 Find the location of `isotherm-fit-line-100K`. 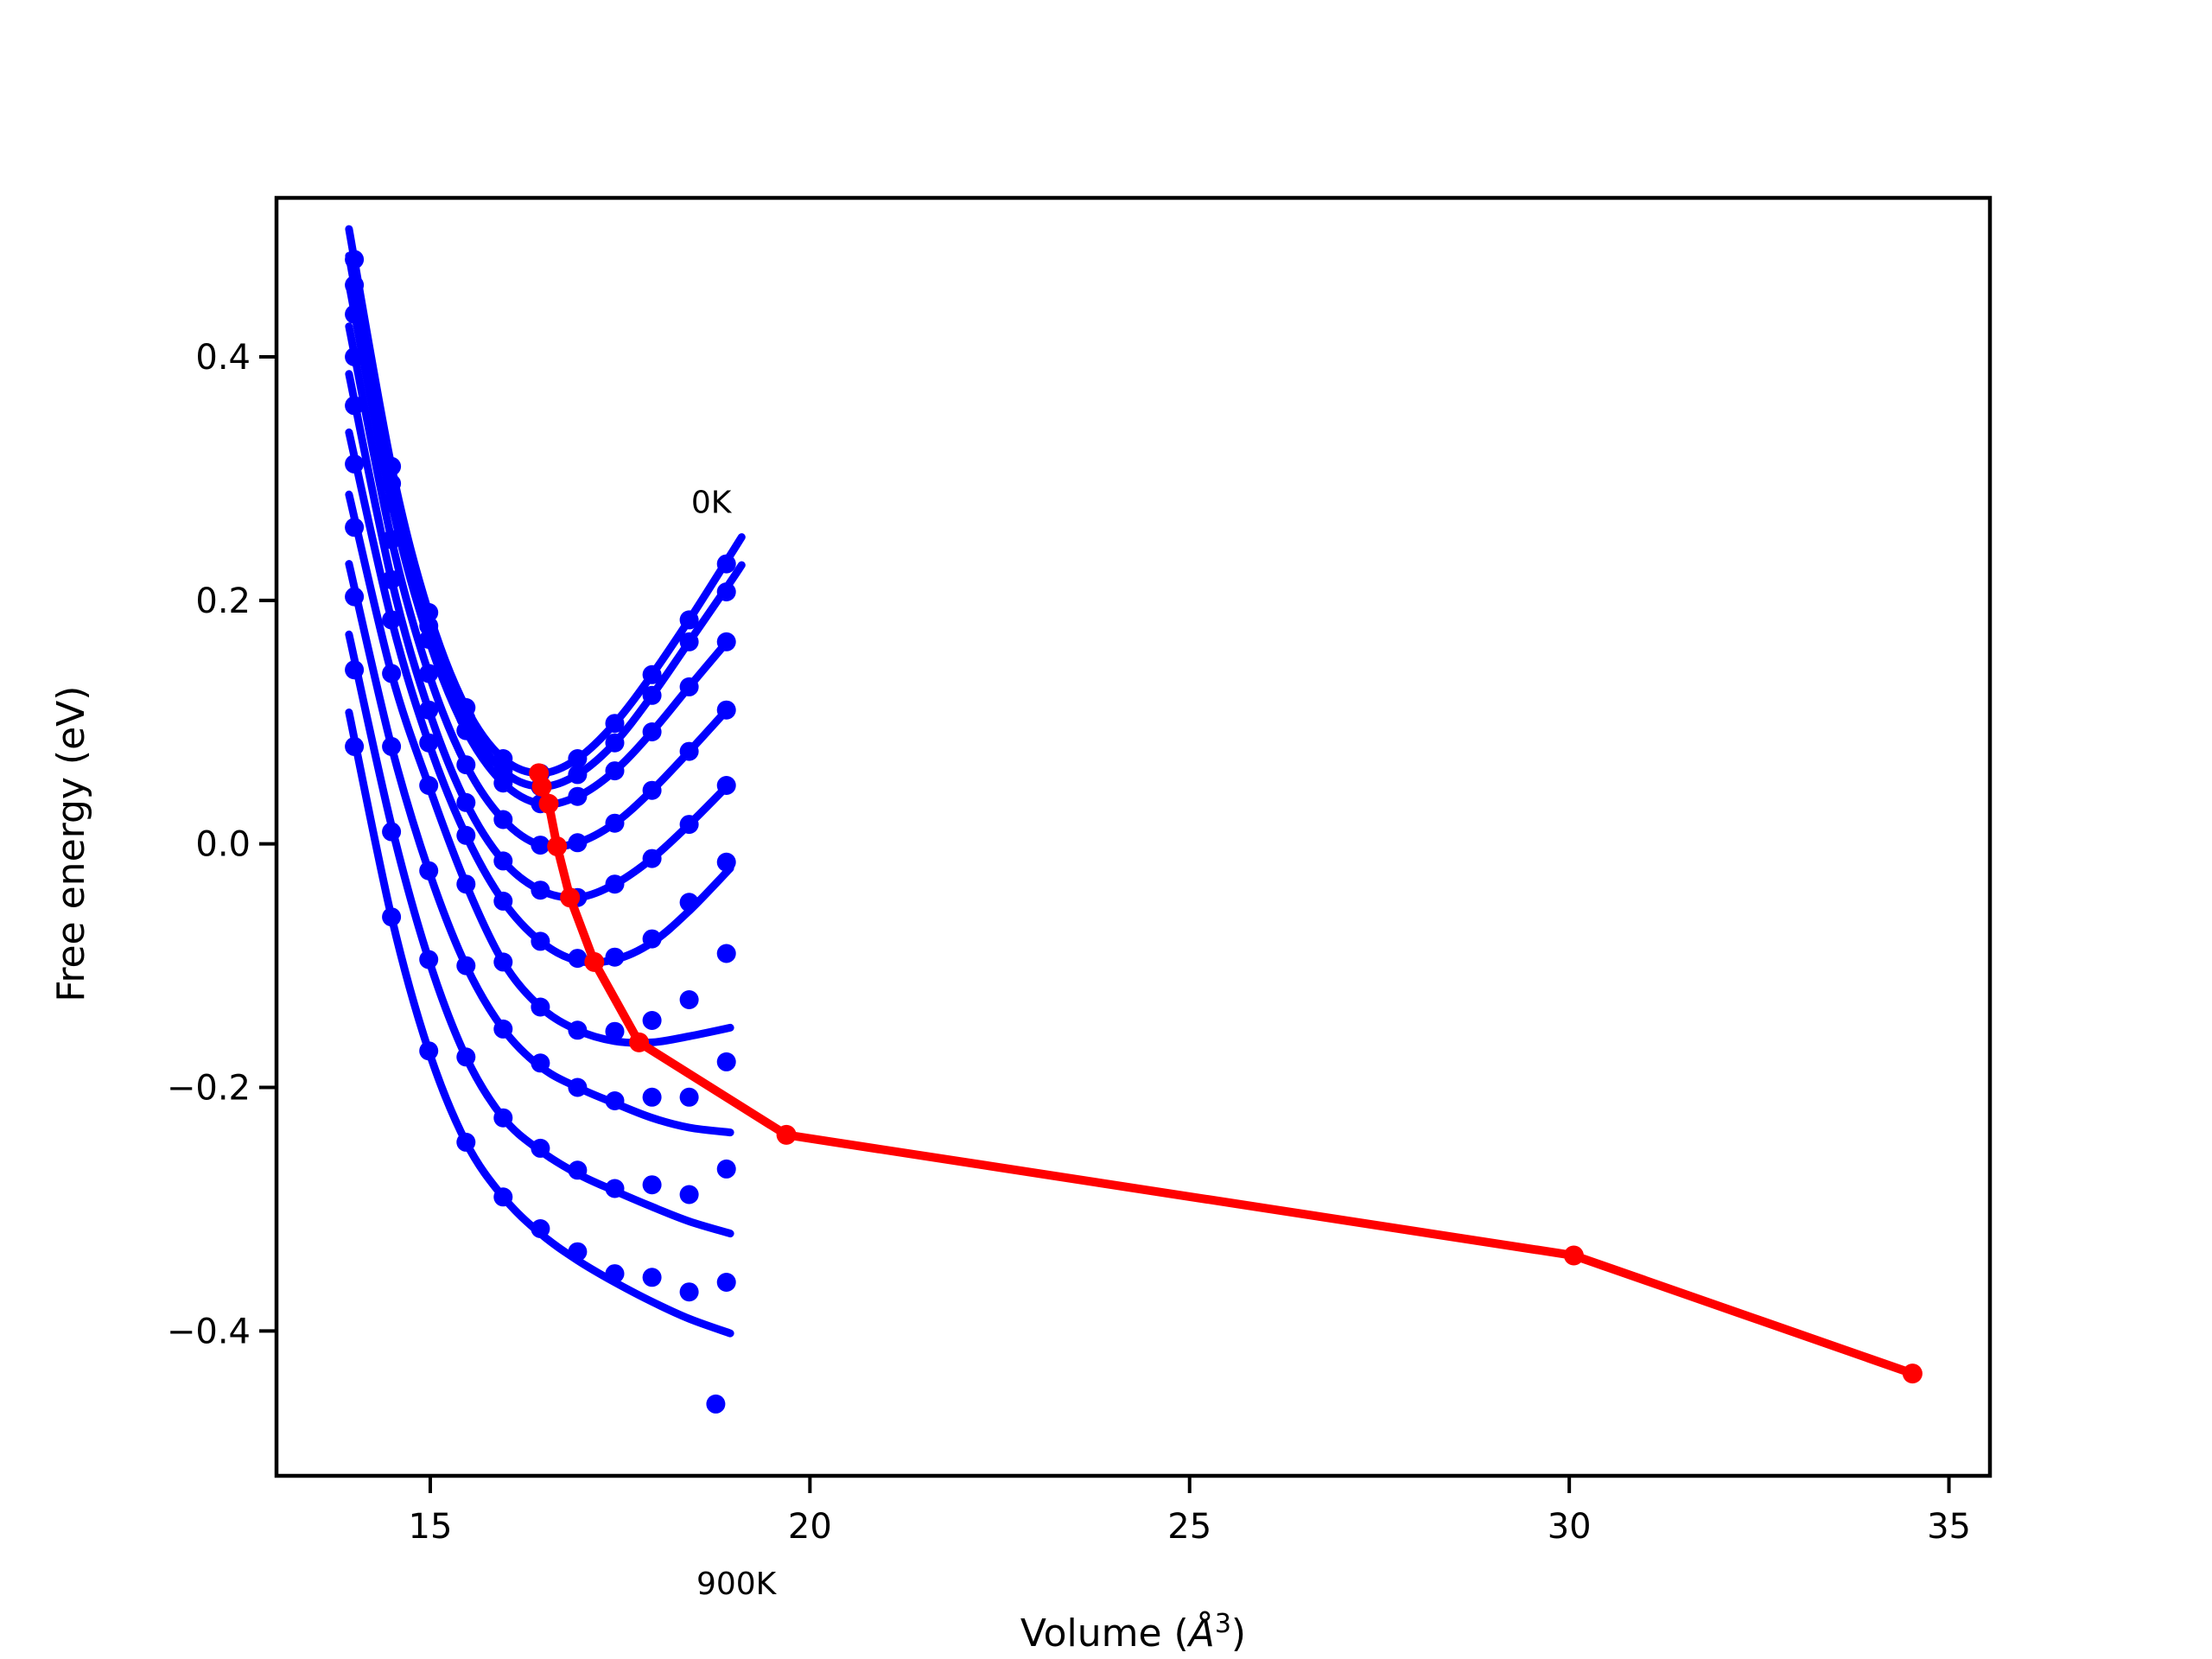

isotherm-fit-line-100K is located at coordinates (545, 521).